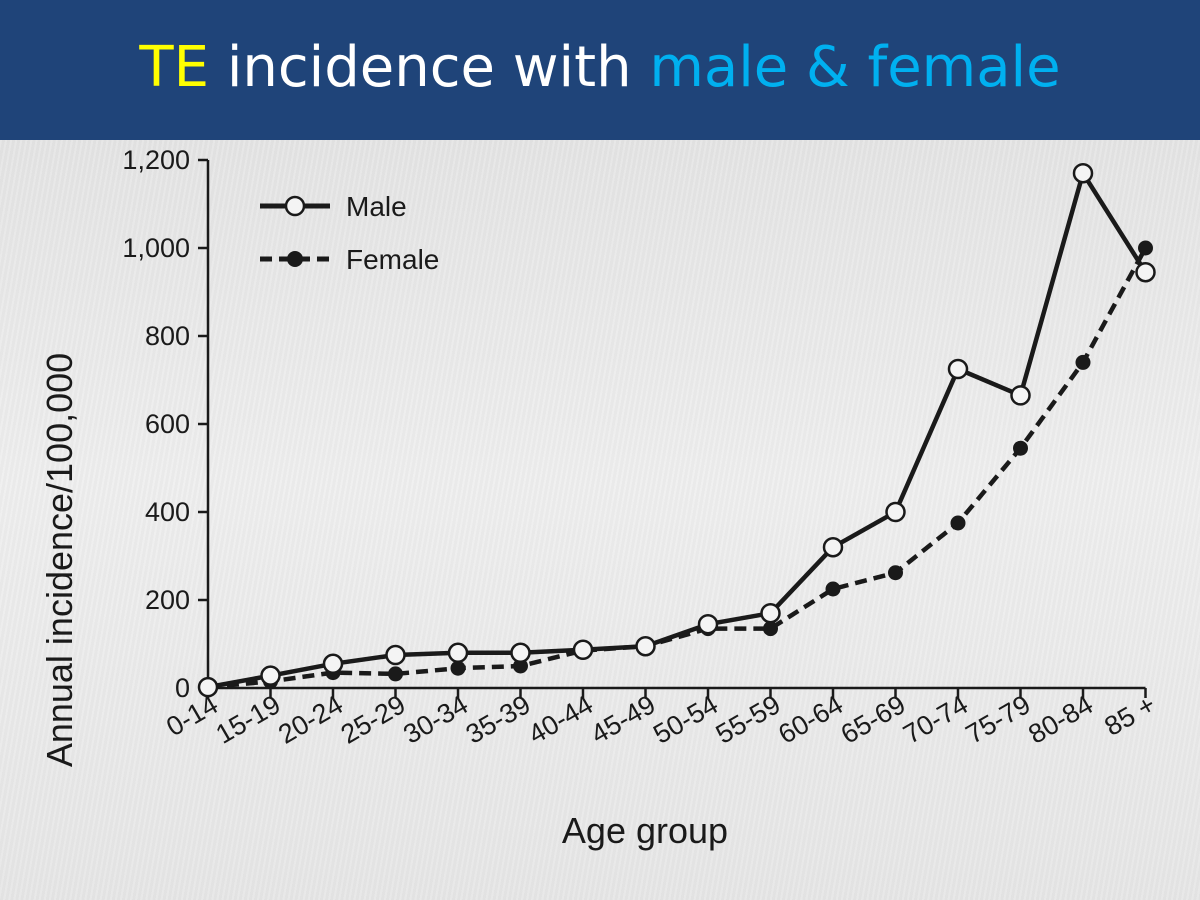 The width and height of the screenshot is (1200, 900). What do you see at coordinates (498, 719) in the screenshot?
I see `x-tick-label: 35-39` at bounding box center [498, 719].